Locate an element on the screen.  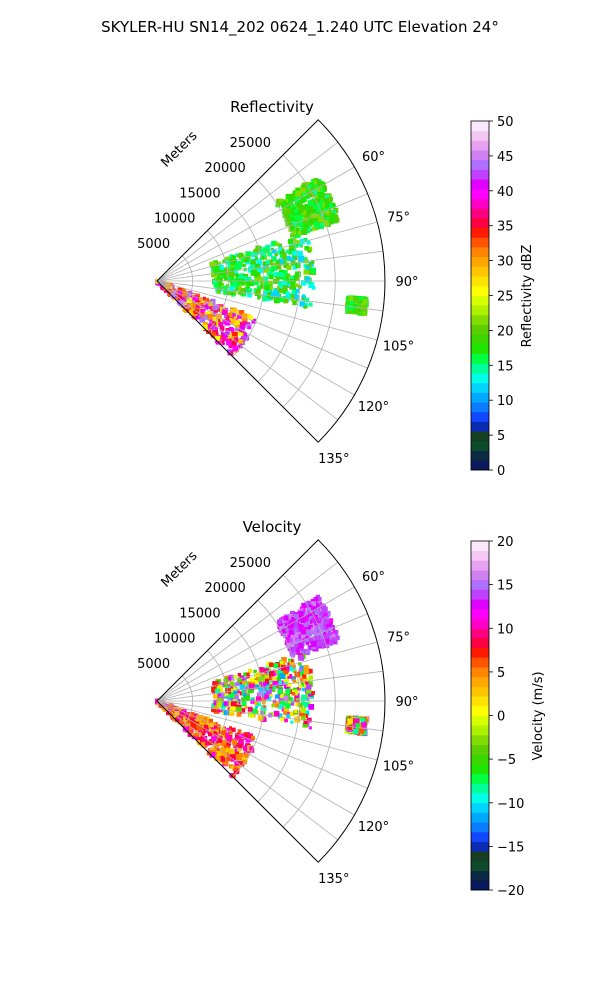
velocity-frame is located at coordinates (271, 701).